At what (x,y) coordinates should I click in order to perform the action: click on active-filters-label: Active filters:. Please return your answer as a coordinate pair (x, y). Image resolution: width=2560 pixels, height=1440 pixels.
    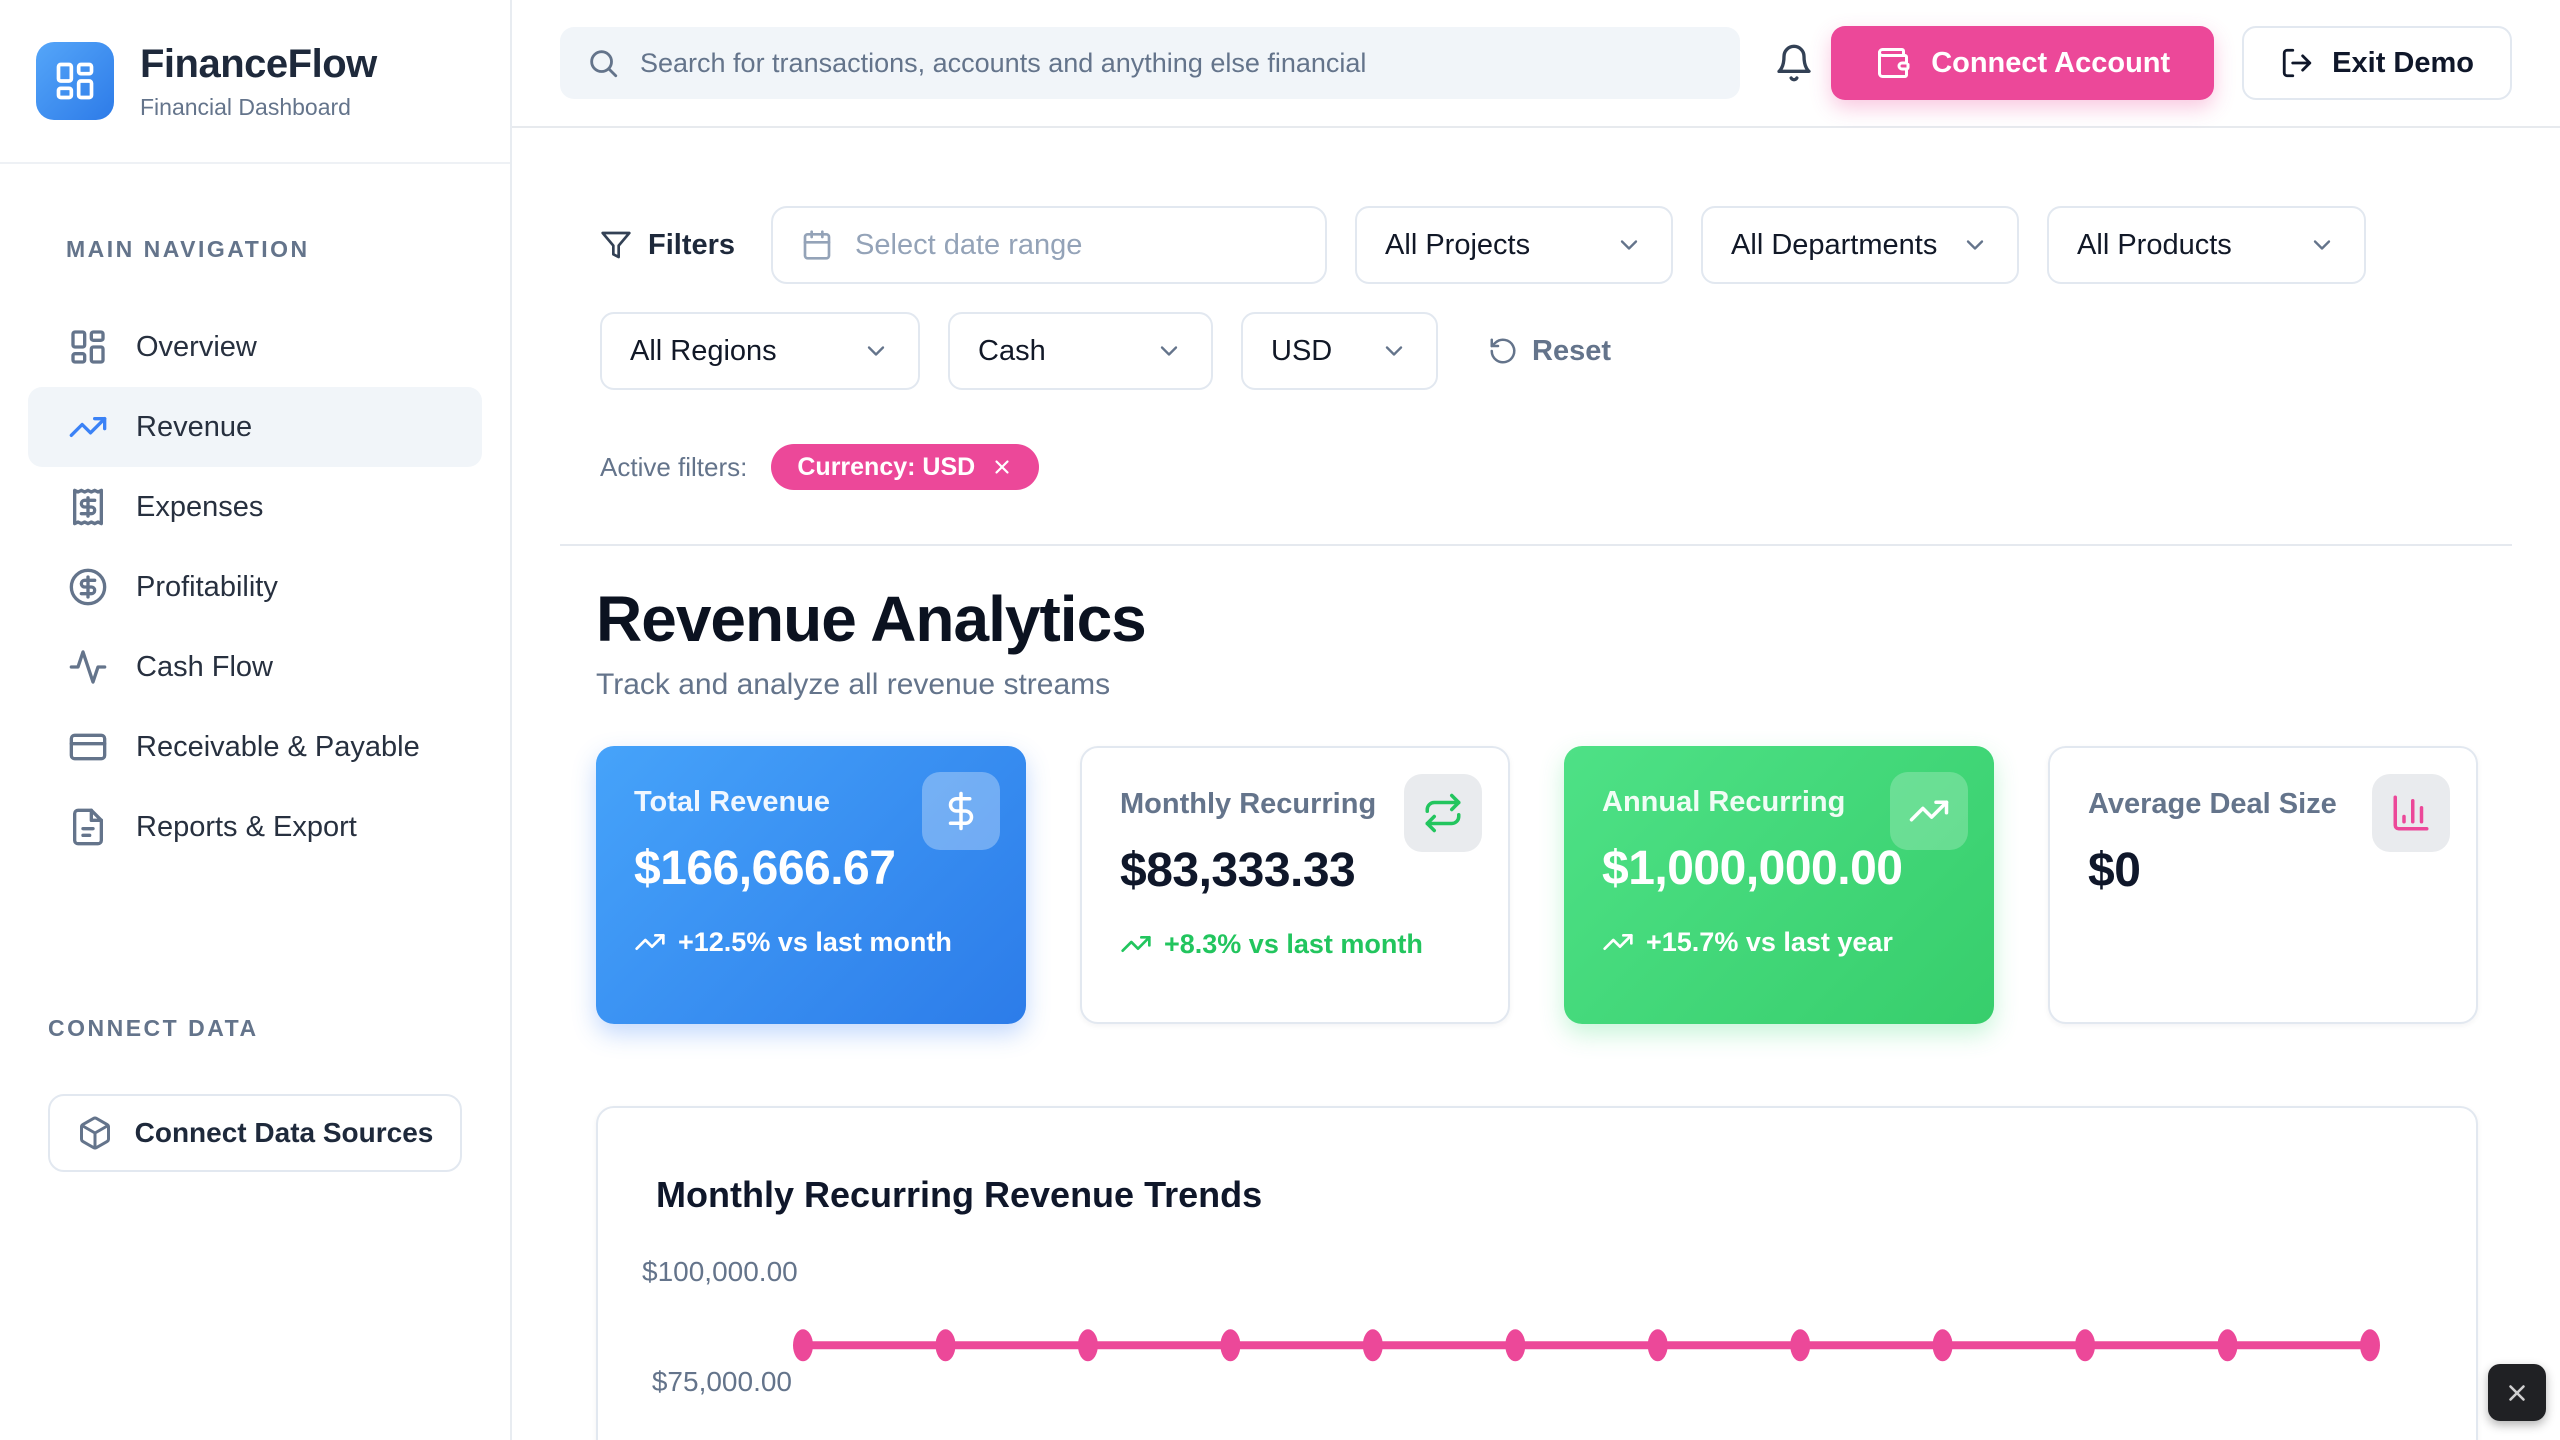
    Looking at the image, I should click on (674, 466).